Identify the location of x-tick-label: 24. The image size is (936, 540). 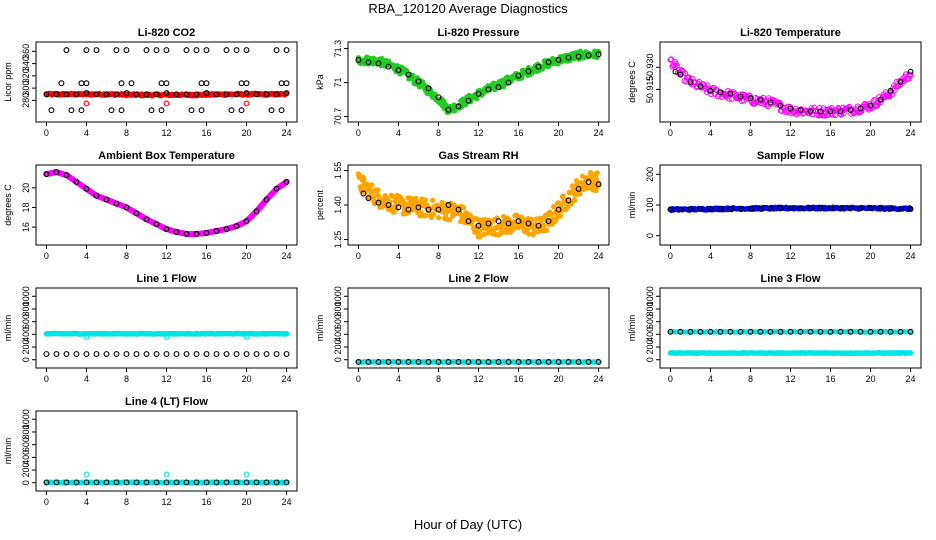
(287, 502).